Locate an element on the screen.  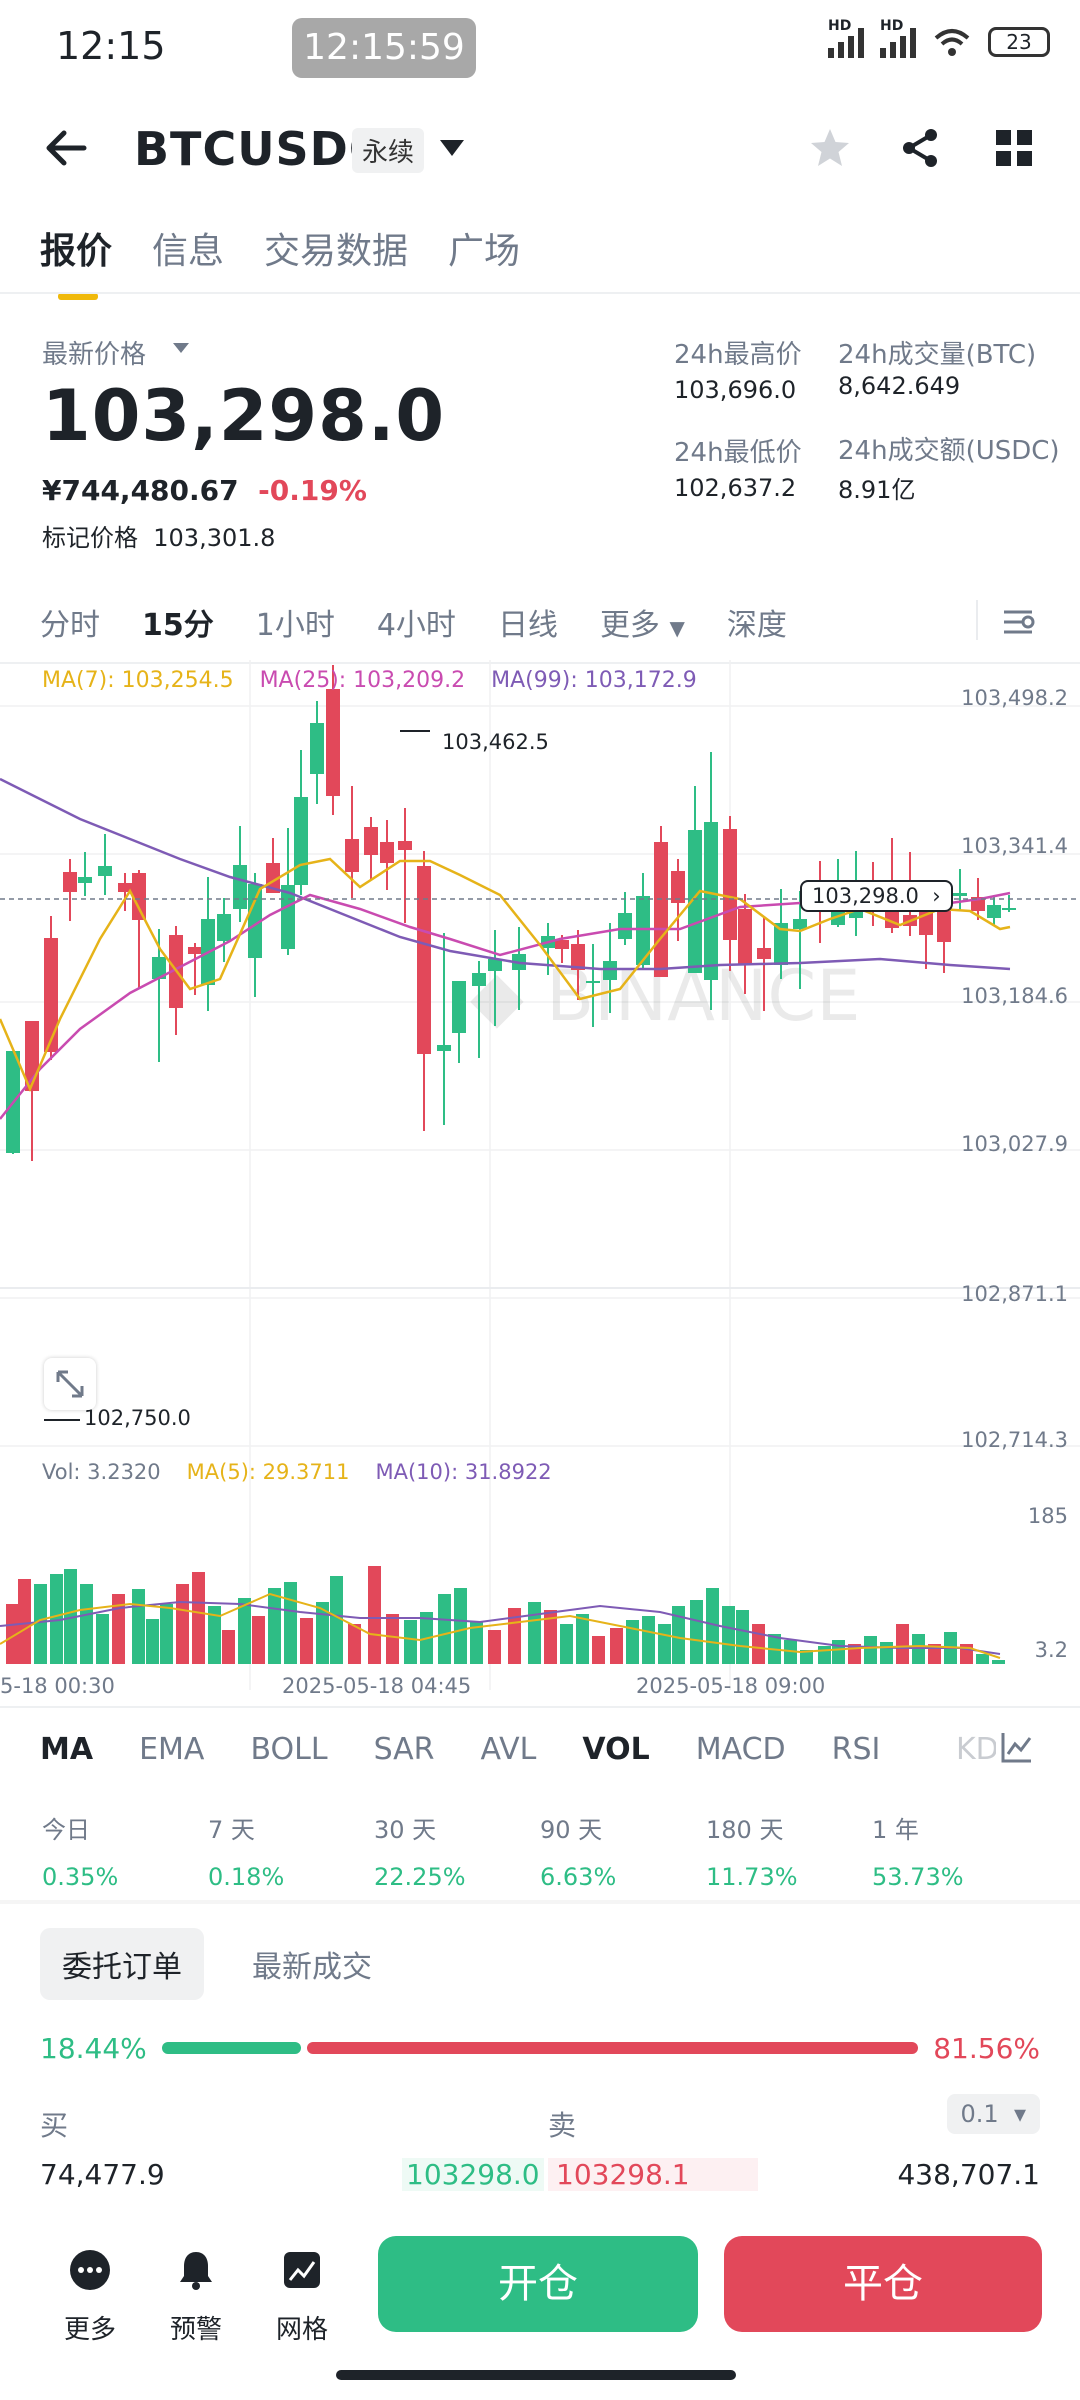
tab-square: 广场 is located at coordinates (484, 251).